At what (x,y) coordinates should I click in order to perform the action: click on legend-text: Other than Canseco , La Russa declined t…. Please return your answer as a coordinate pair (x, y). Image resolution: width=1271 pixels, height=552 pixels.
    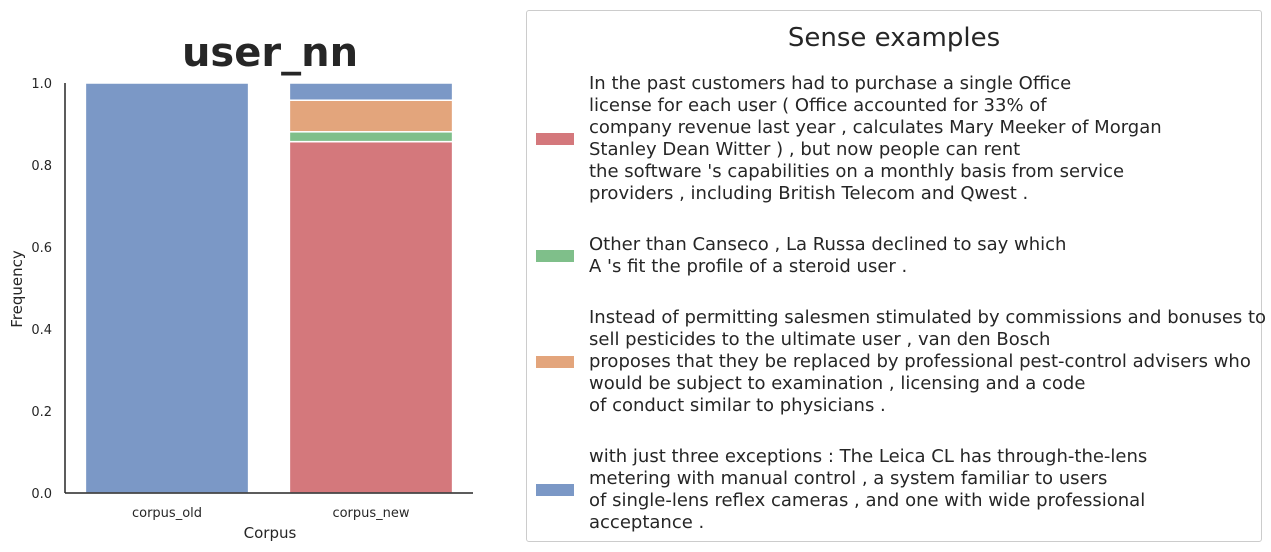
    Looking at the image, I should click on (924, 256).